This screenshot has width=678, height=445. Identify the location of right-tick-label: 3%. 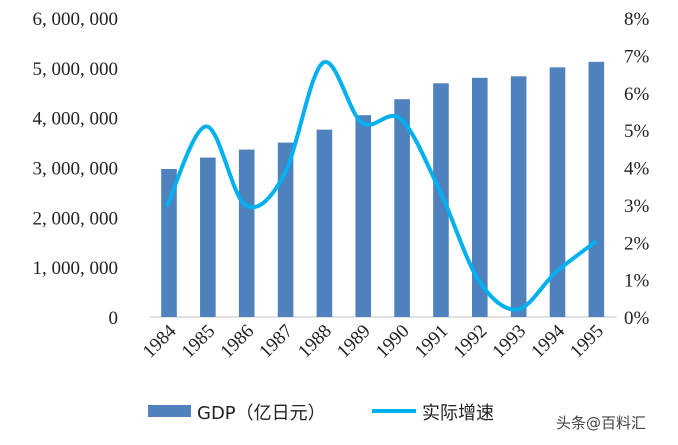
(637, 206).